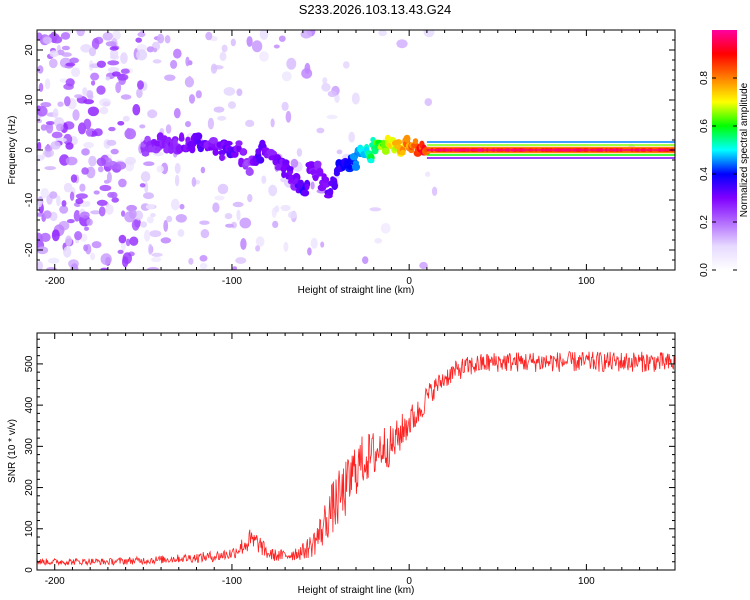 The height and width of the screenshot is (600, 750). I want to click on colorbar-tick-label: 0.0, so click(704, 270).